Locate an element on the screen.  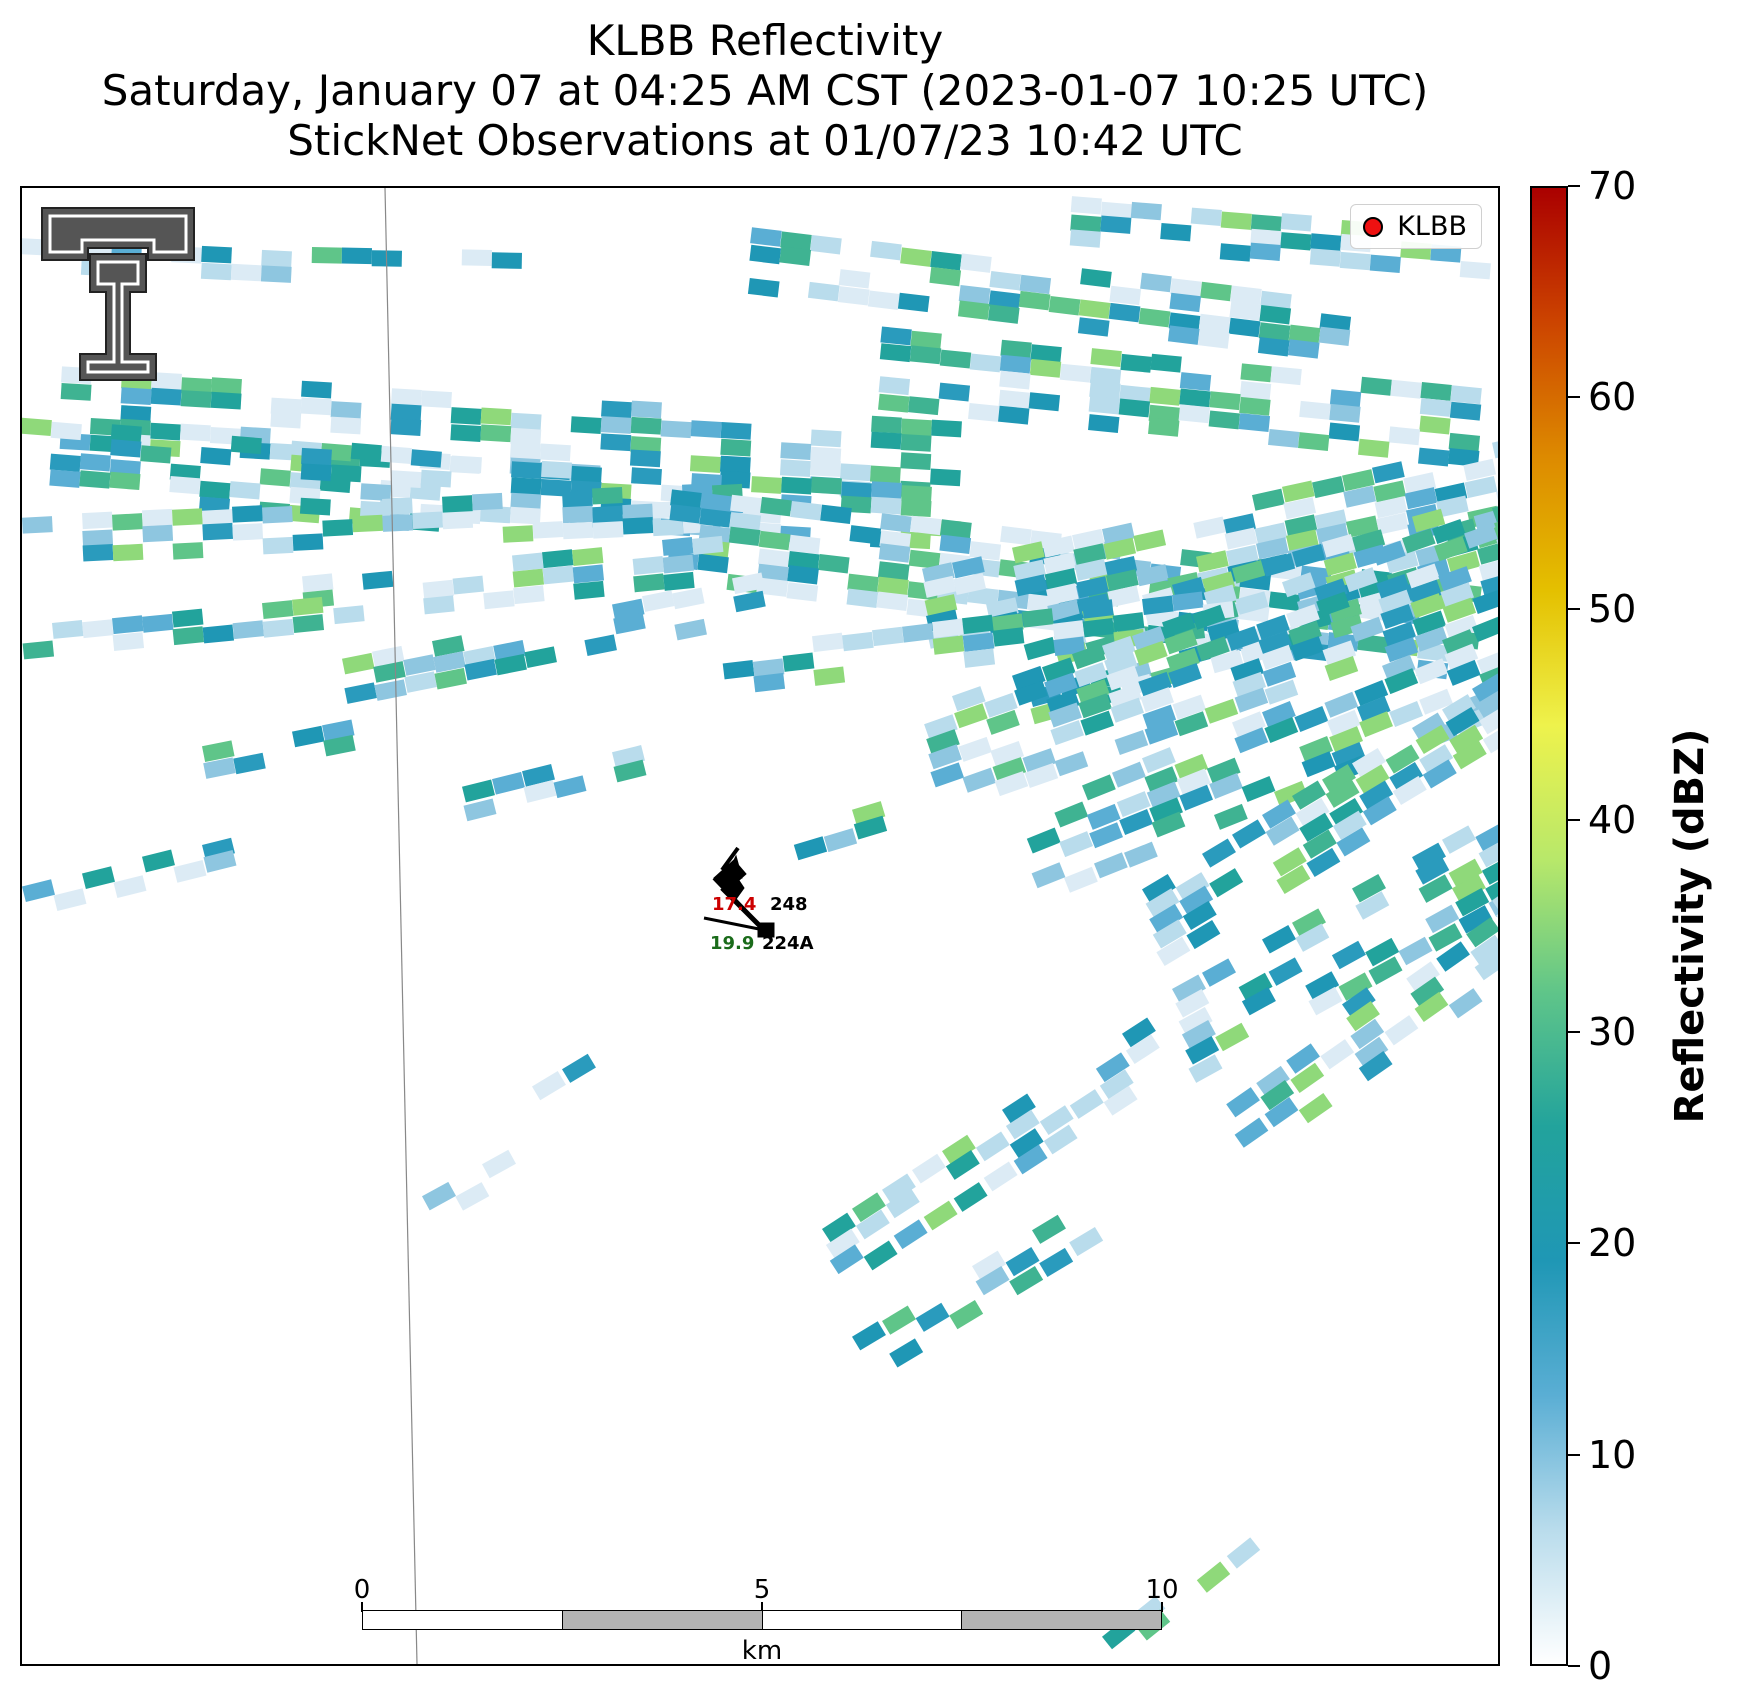
station-value-224A: 19.9 is located at coordinates (732, 943).